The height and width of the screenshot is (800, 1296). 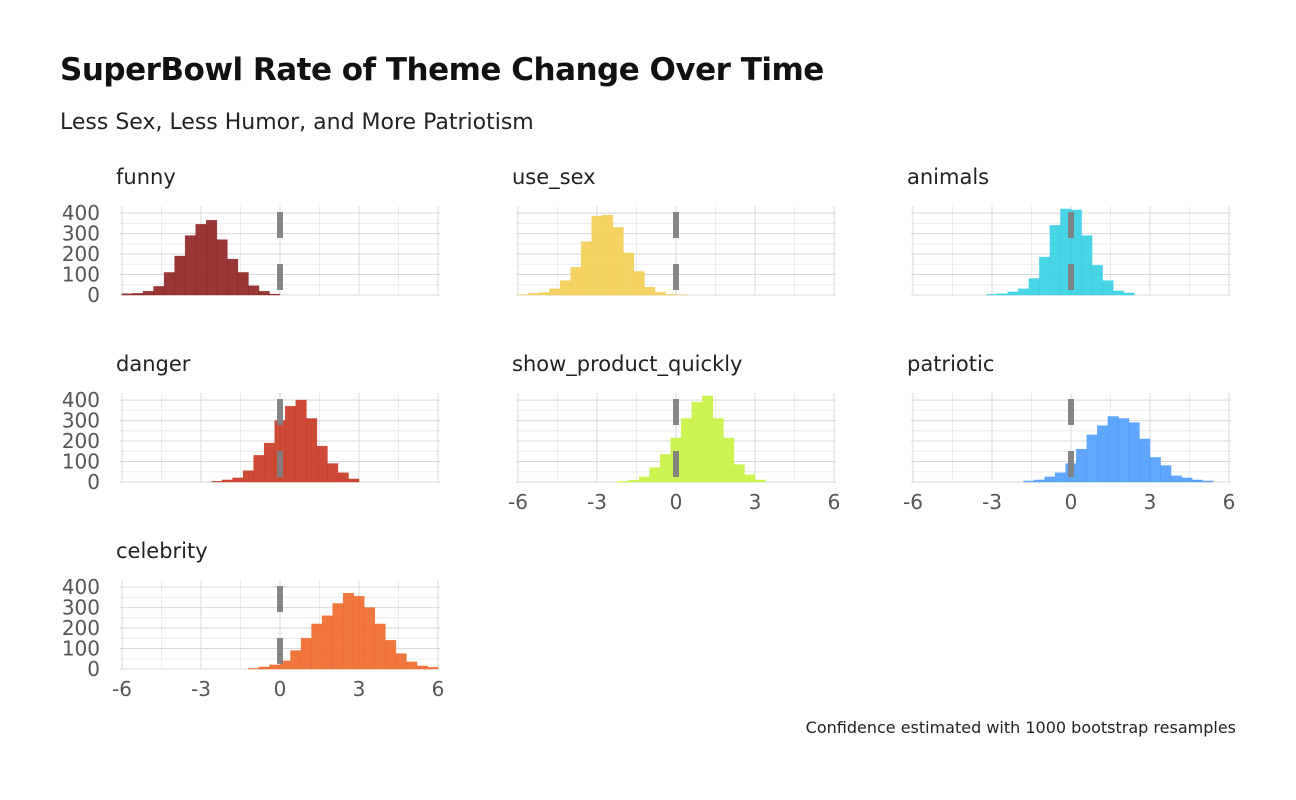 What do you see at coordinates (146, 177) in the screenshot?
I see `facet-title-funny: funny` at bounding box center [146, 177].